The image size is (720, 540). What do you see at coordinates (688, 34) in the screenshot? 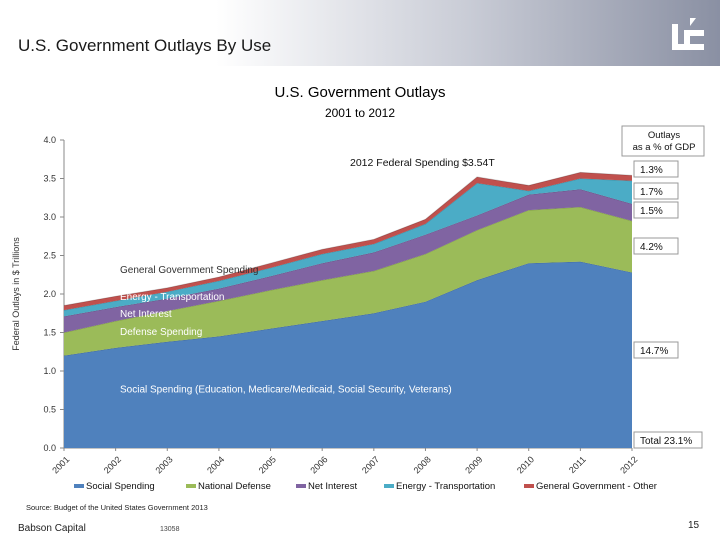
I see `babson-logo-icon` at bounding box center [688, 34].